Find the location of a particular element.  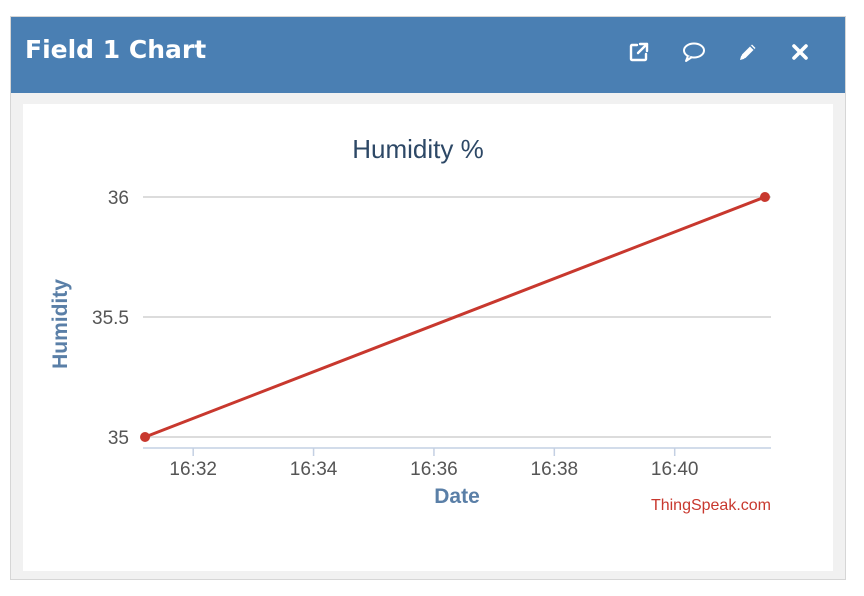

y-tick-label: 36 is located at coordinates (118, 198).